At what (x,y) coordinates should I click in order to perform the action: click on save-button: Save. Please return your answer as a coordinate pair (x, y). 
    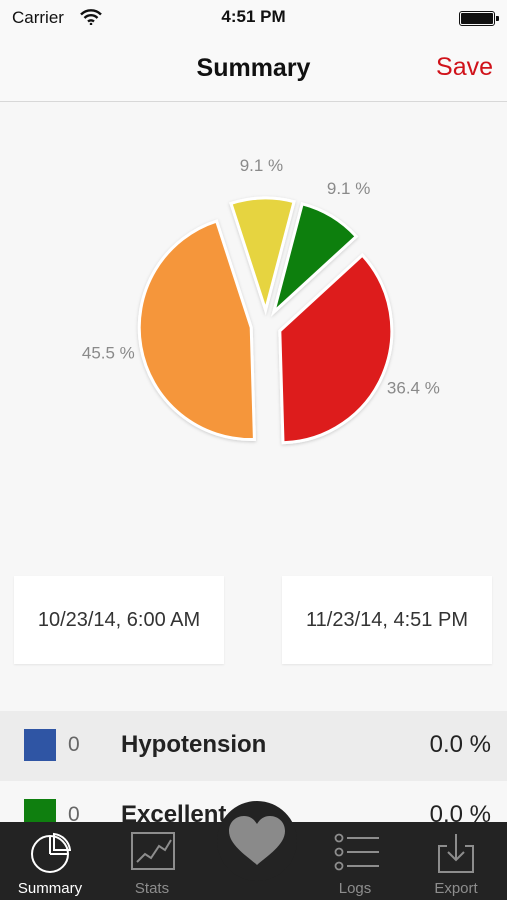
    Looking at the image, I should click on (464, 67).